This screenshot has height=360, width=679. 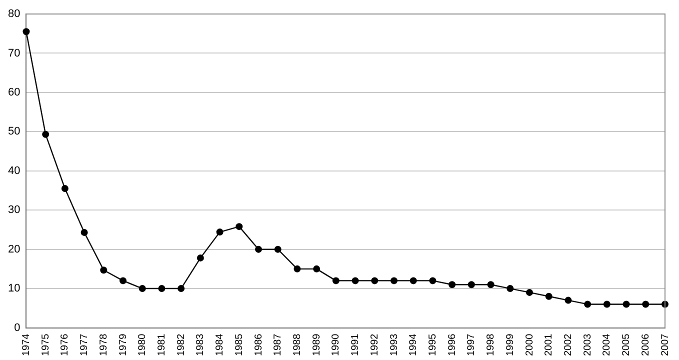 What do you see at coordinates (84, 344) in the screenshot?
I see `x-tick-label: 1977` at bounding box center [84, 344].